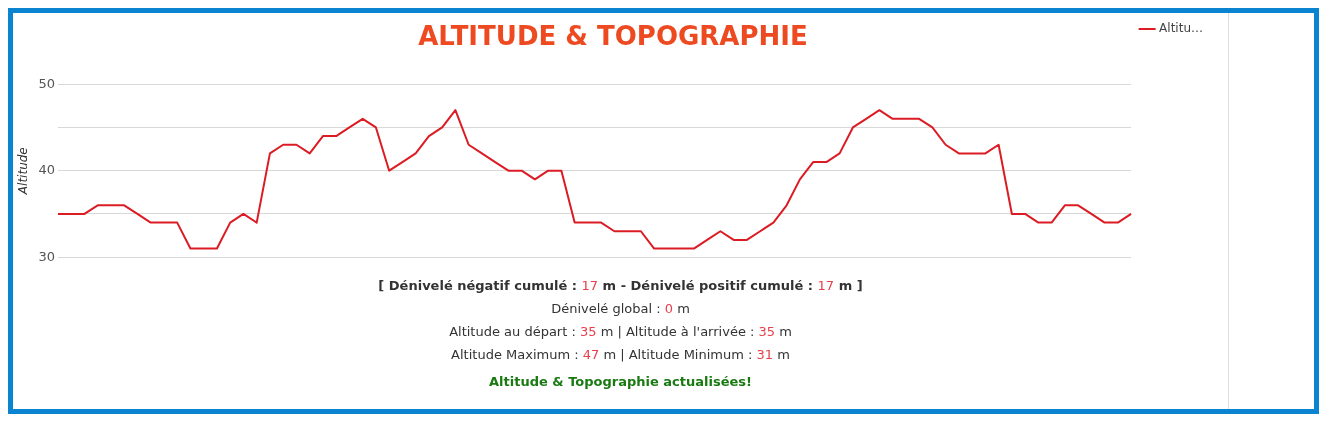  I want to click on y-tick-label: 40, so click(46, 170).